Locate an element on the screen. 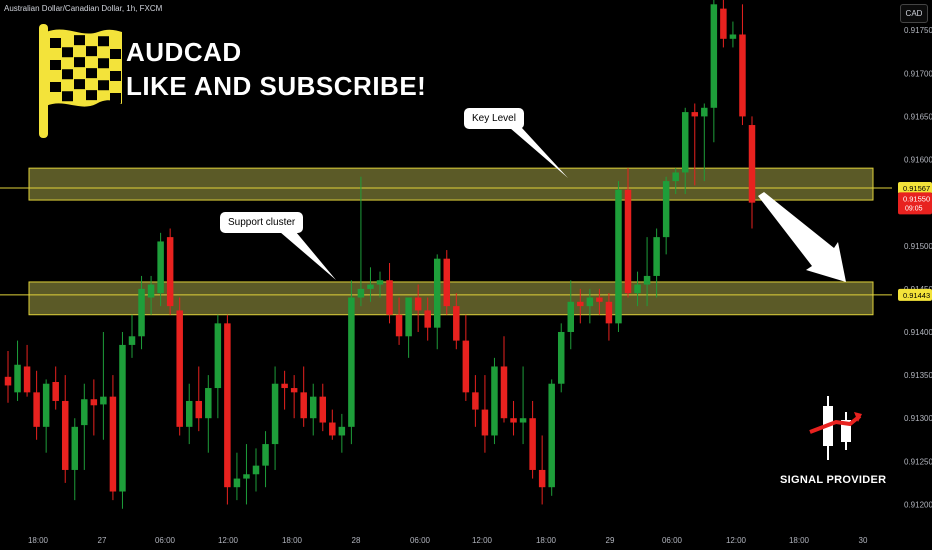 The height and width of the screenshot is (550, 932). y-tick-label: 0.91650 is located at coordinates (918, 116).